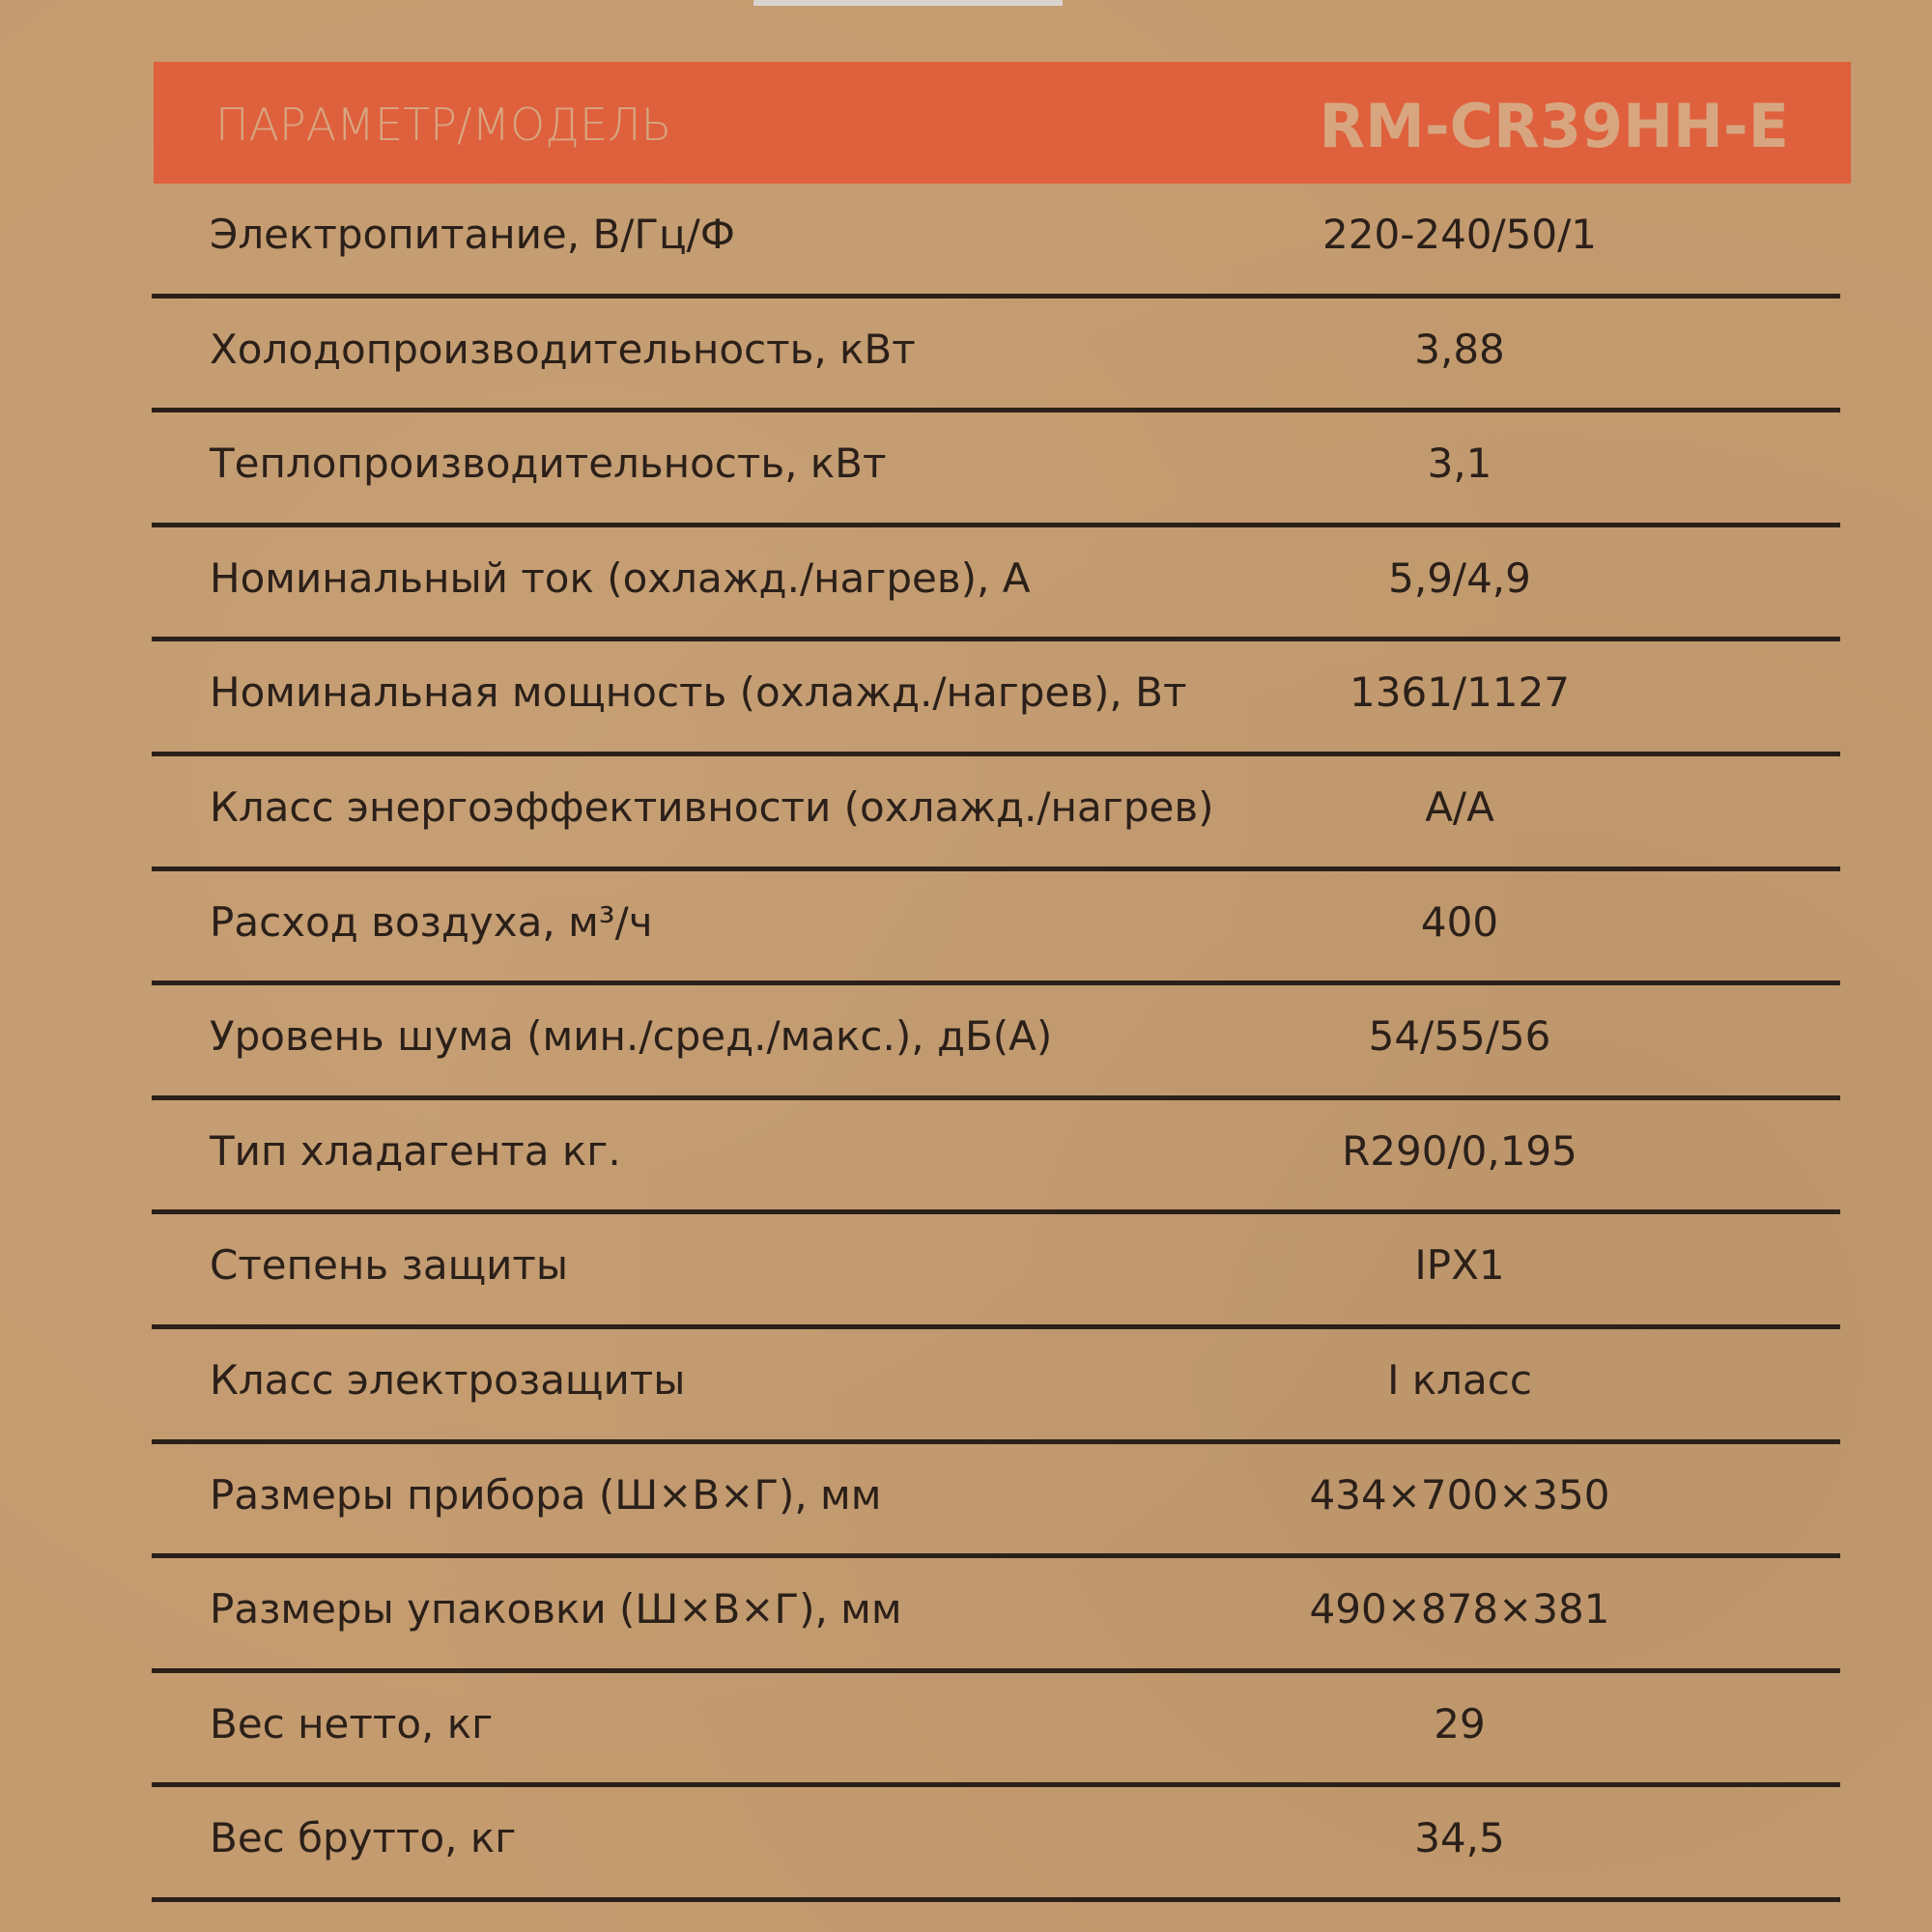 The image size is (1932, 1932). Describe the element at coordinates (363, 1838) in the screenshot. I see `spec-label: Вес брутто, кг` at that location.